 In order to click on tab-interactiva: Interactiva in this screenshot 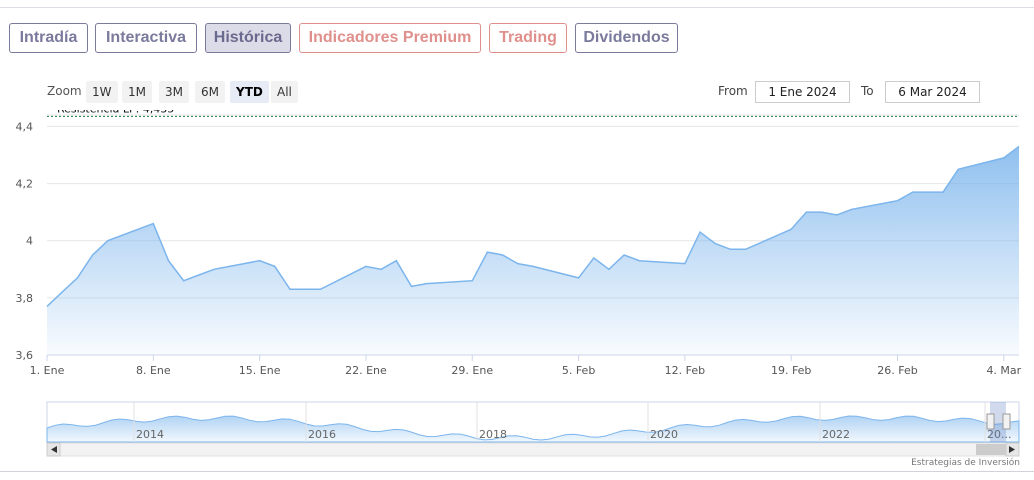, I will do `click(146, 38)`.